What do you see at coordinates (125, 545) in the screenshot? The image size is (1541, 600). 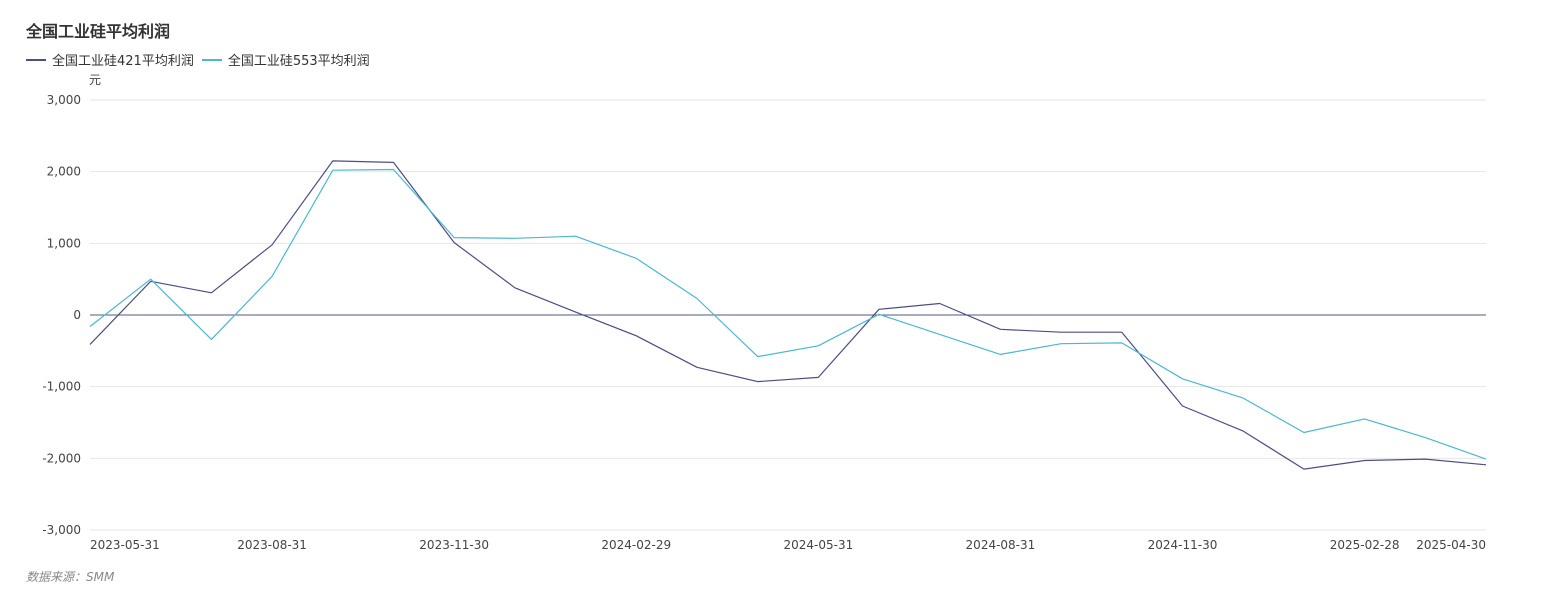 I see `x-tick-label: 2023-05-31` at bounding box center [125, 545].